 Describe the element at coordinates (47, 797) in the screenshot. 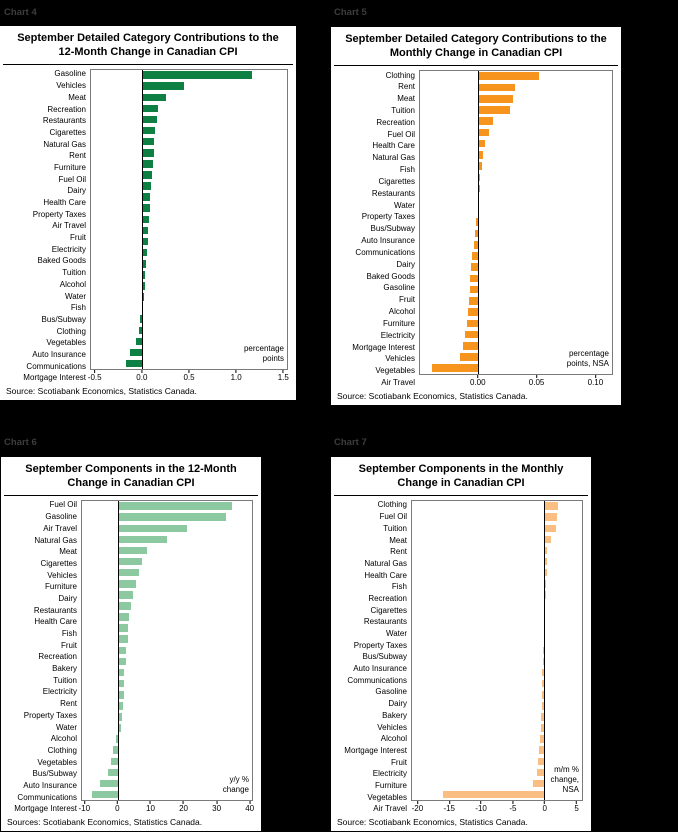

I see `category-label: Communications` at that location.